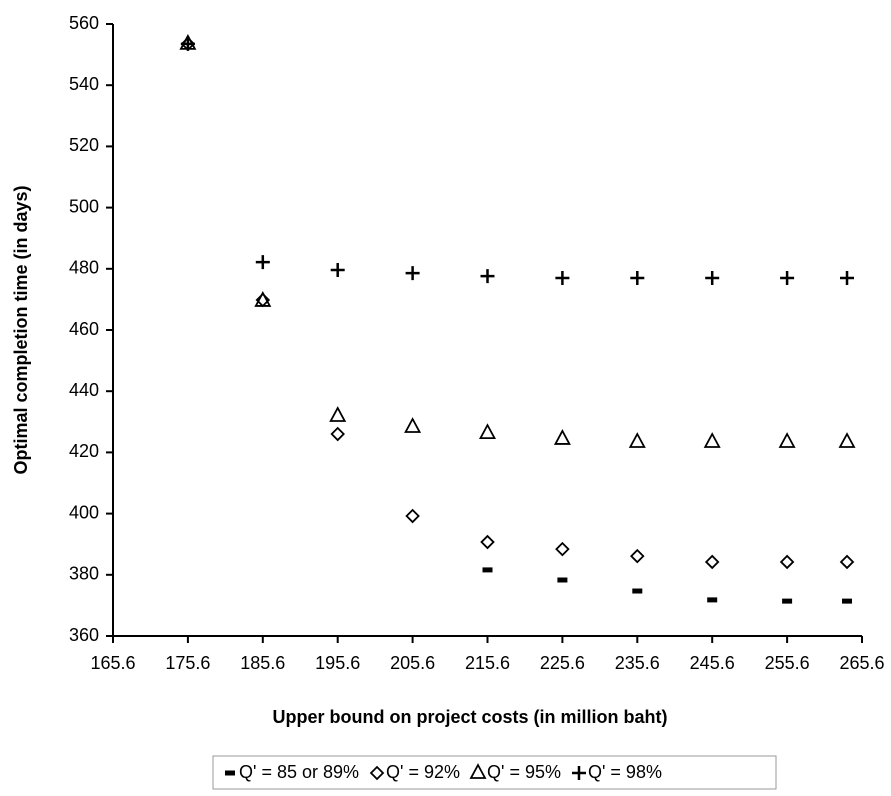 The height and width of the screenshot is (796, 891). Describe the element at coordinates (84, 145) in the screenshot. I see `y-tick-label: 520` at that location.